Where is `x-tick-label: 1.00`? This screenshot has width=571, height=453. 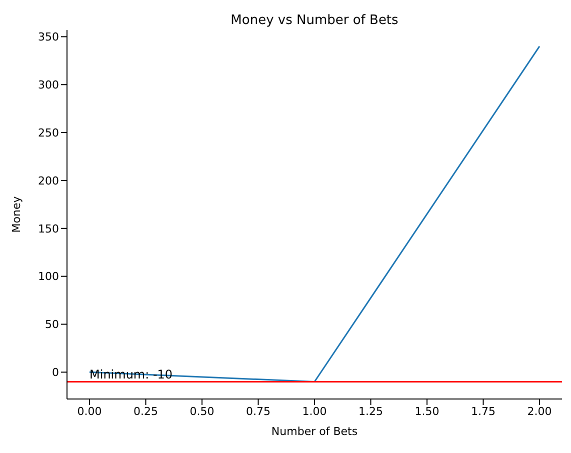 x-tick-label: 1.00 is located at coordinates (314, 411).